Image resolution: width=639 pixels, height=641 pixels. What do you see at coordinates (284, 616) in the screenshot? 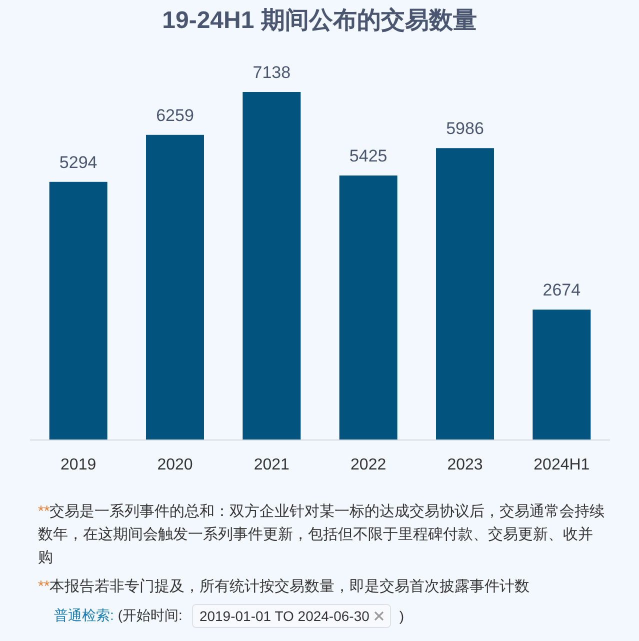
I see `text: 2019-01-01 TO 2024-06-30` at bounding box center [284, 616].